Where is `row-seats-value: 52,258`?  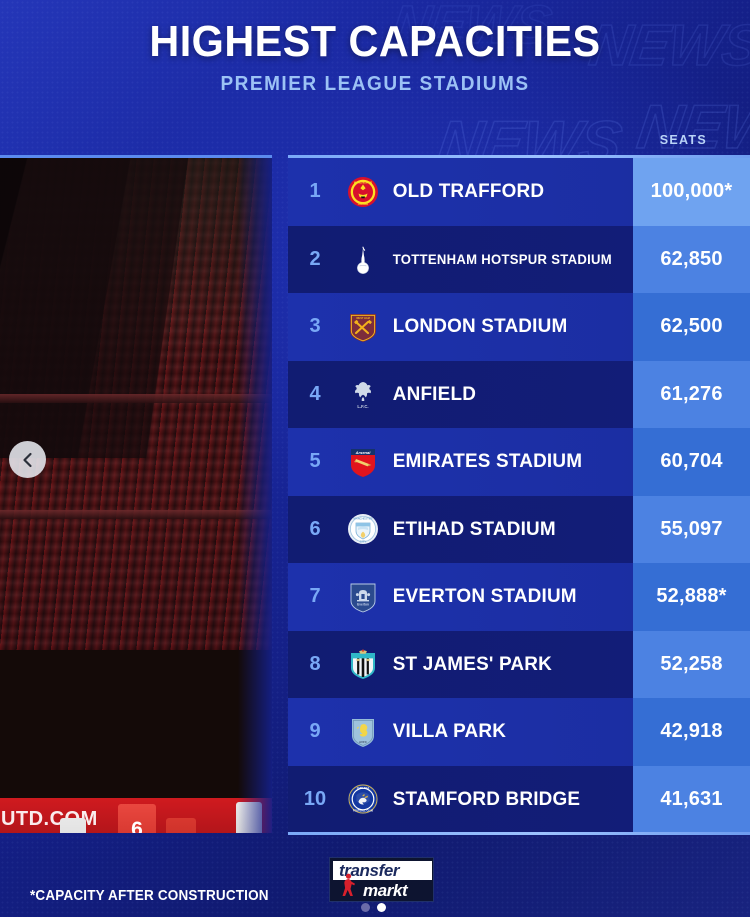
row-seats-value: 52,258 is located at coordinates (691, 664).